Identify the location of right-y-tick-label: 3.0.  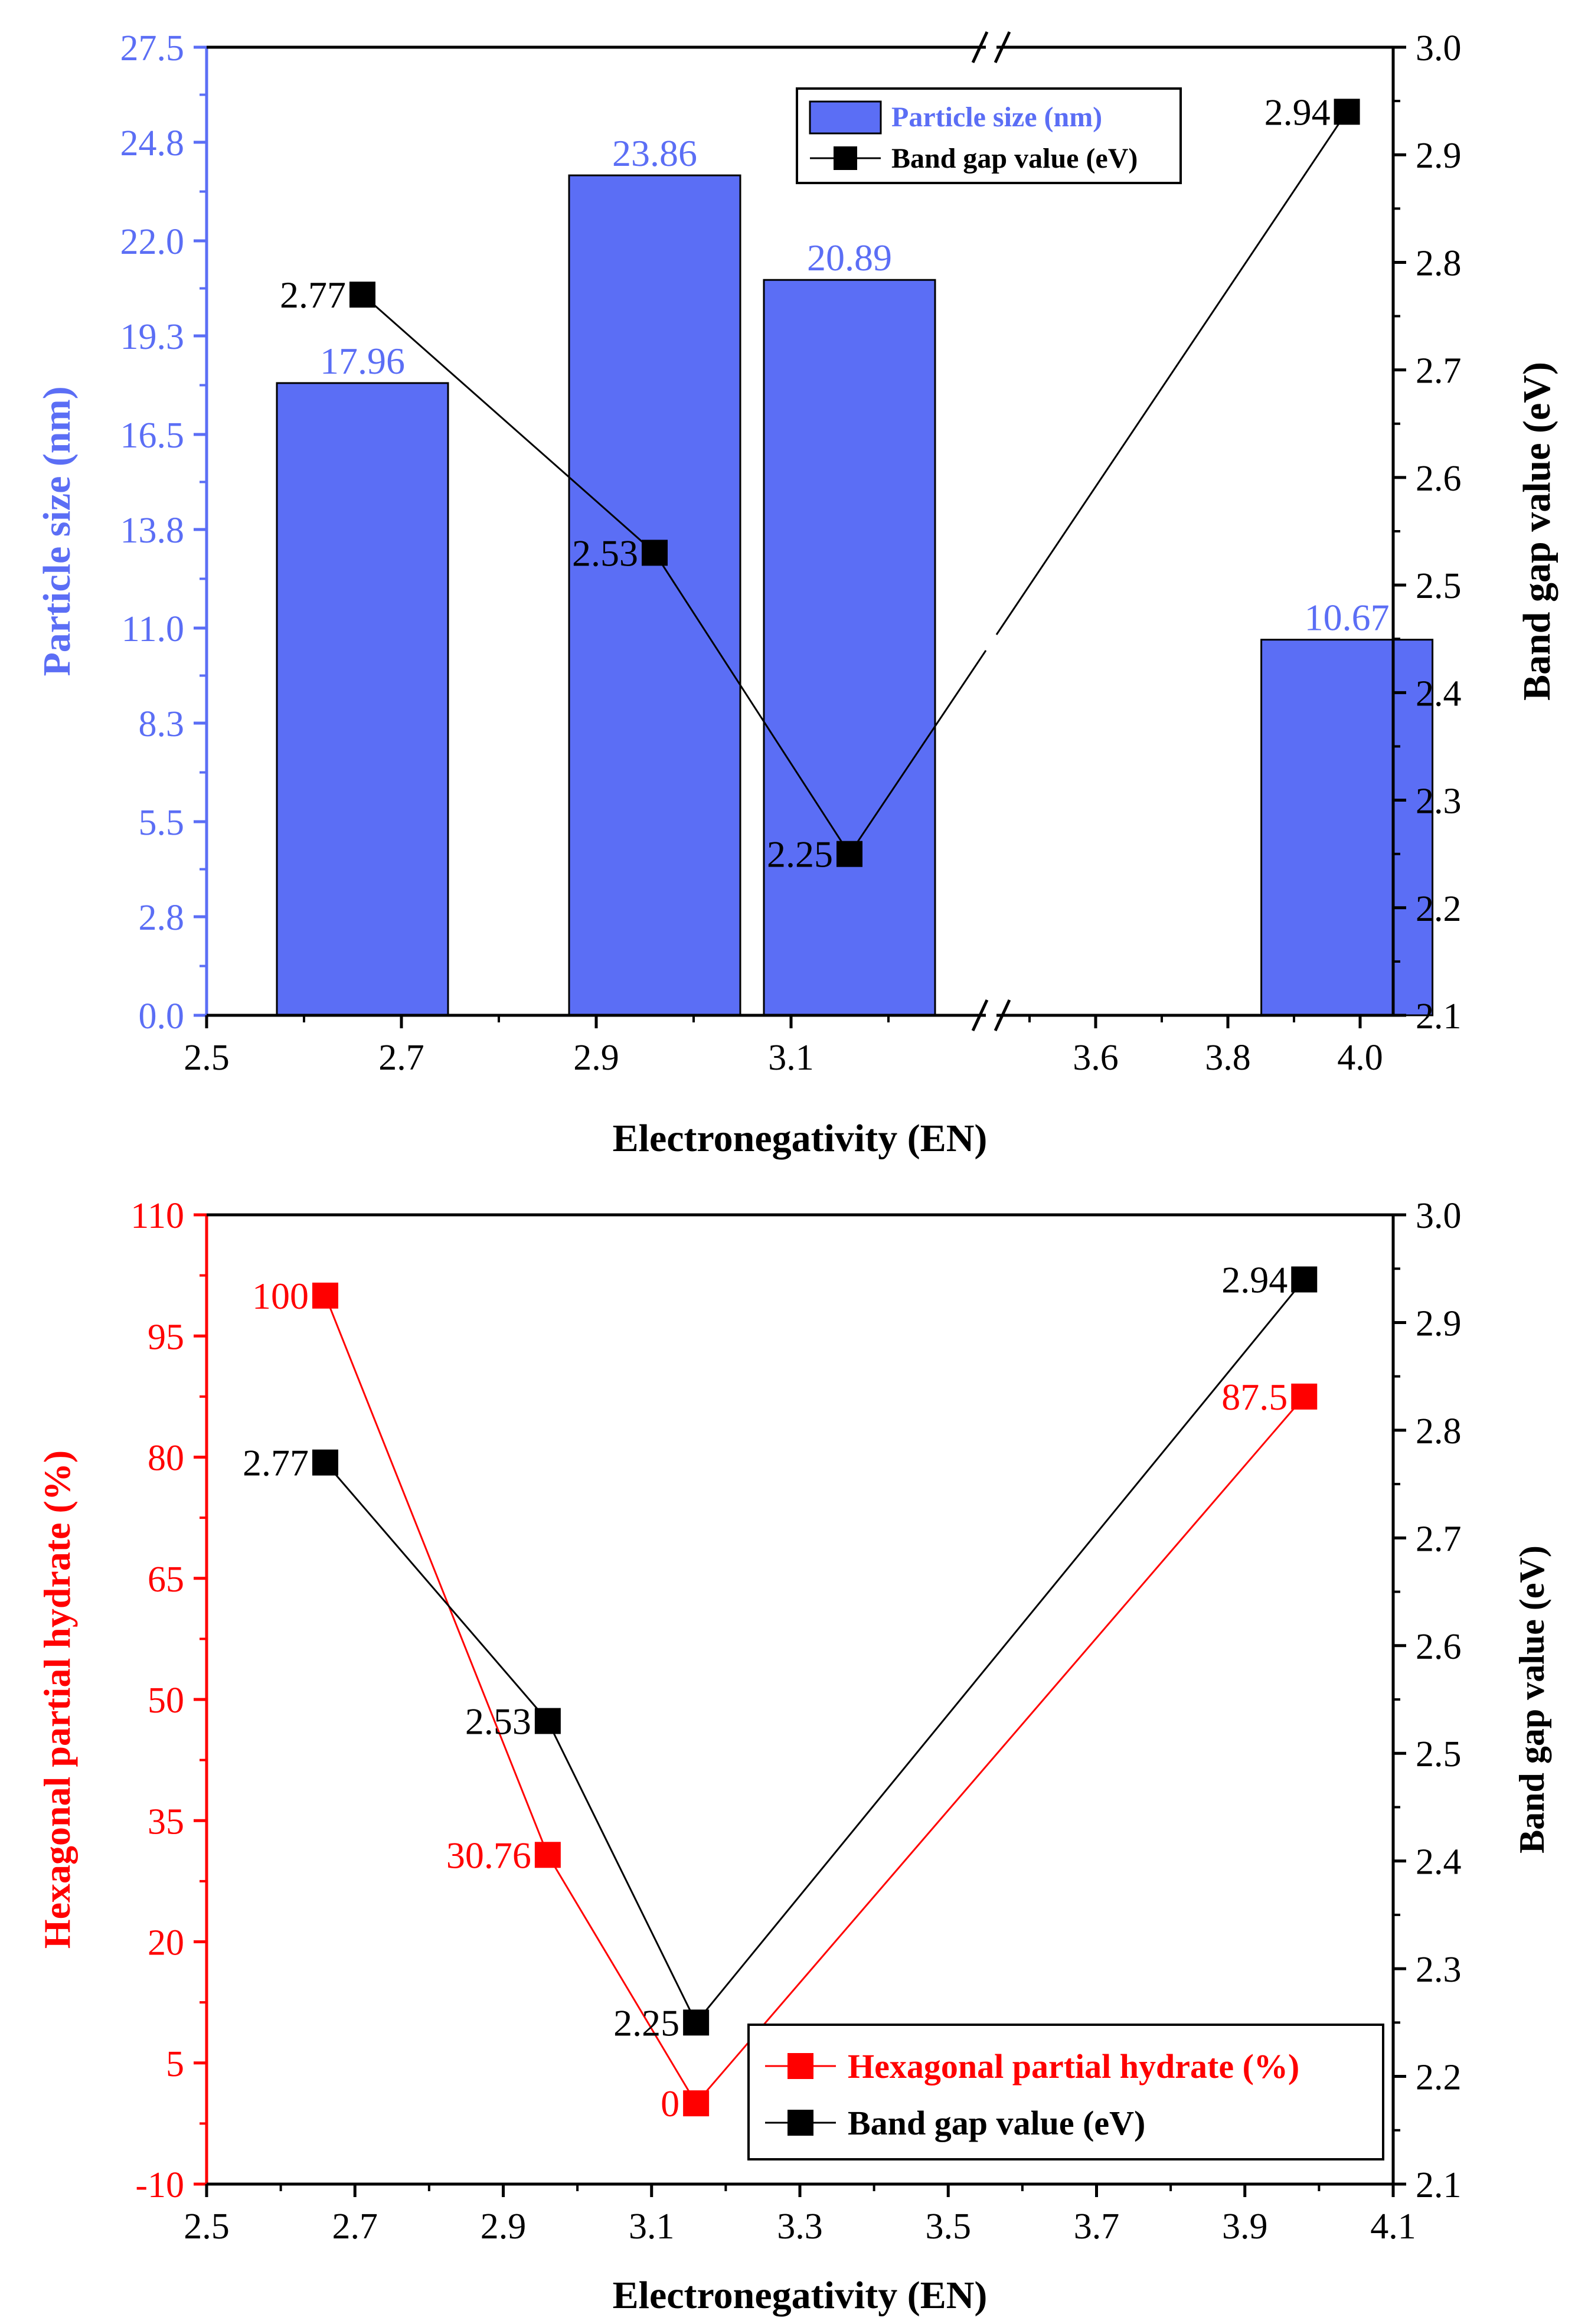
(1439, 1216).